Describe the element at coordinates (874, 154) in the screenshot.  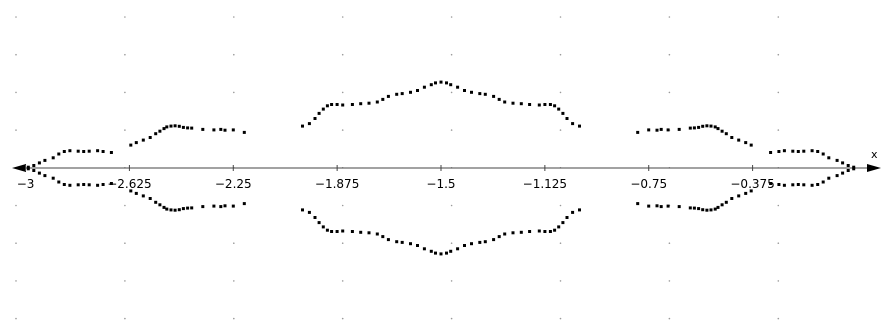
I see `x-axis-label: x` at that location.